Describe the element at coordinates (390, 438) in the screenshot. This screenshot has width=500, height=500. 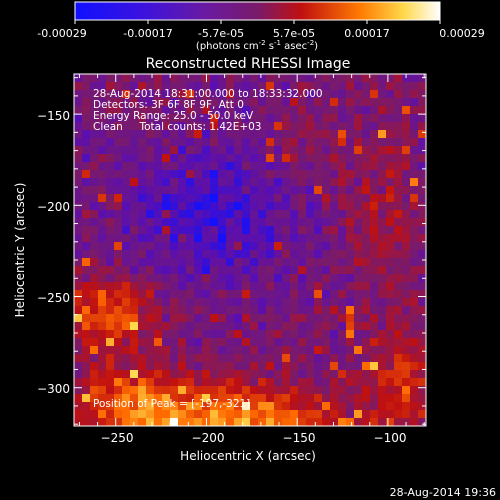
I see `x-tick-label: −100` at that location.